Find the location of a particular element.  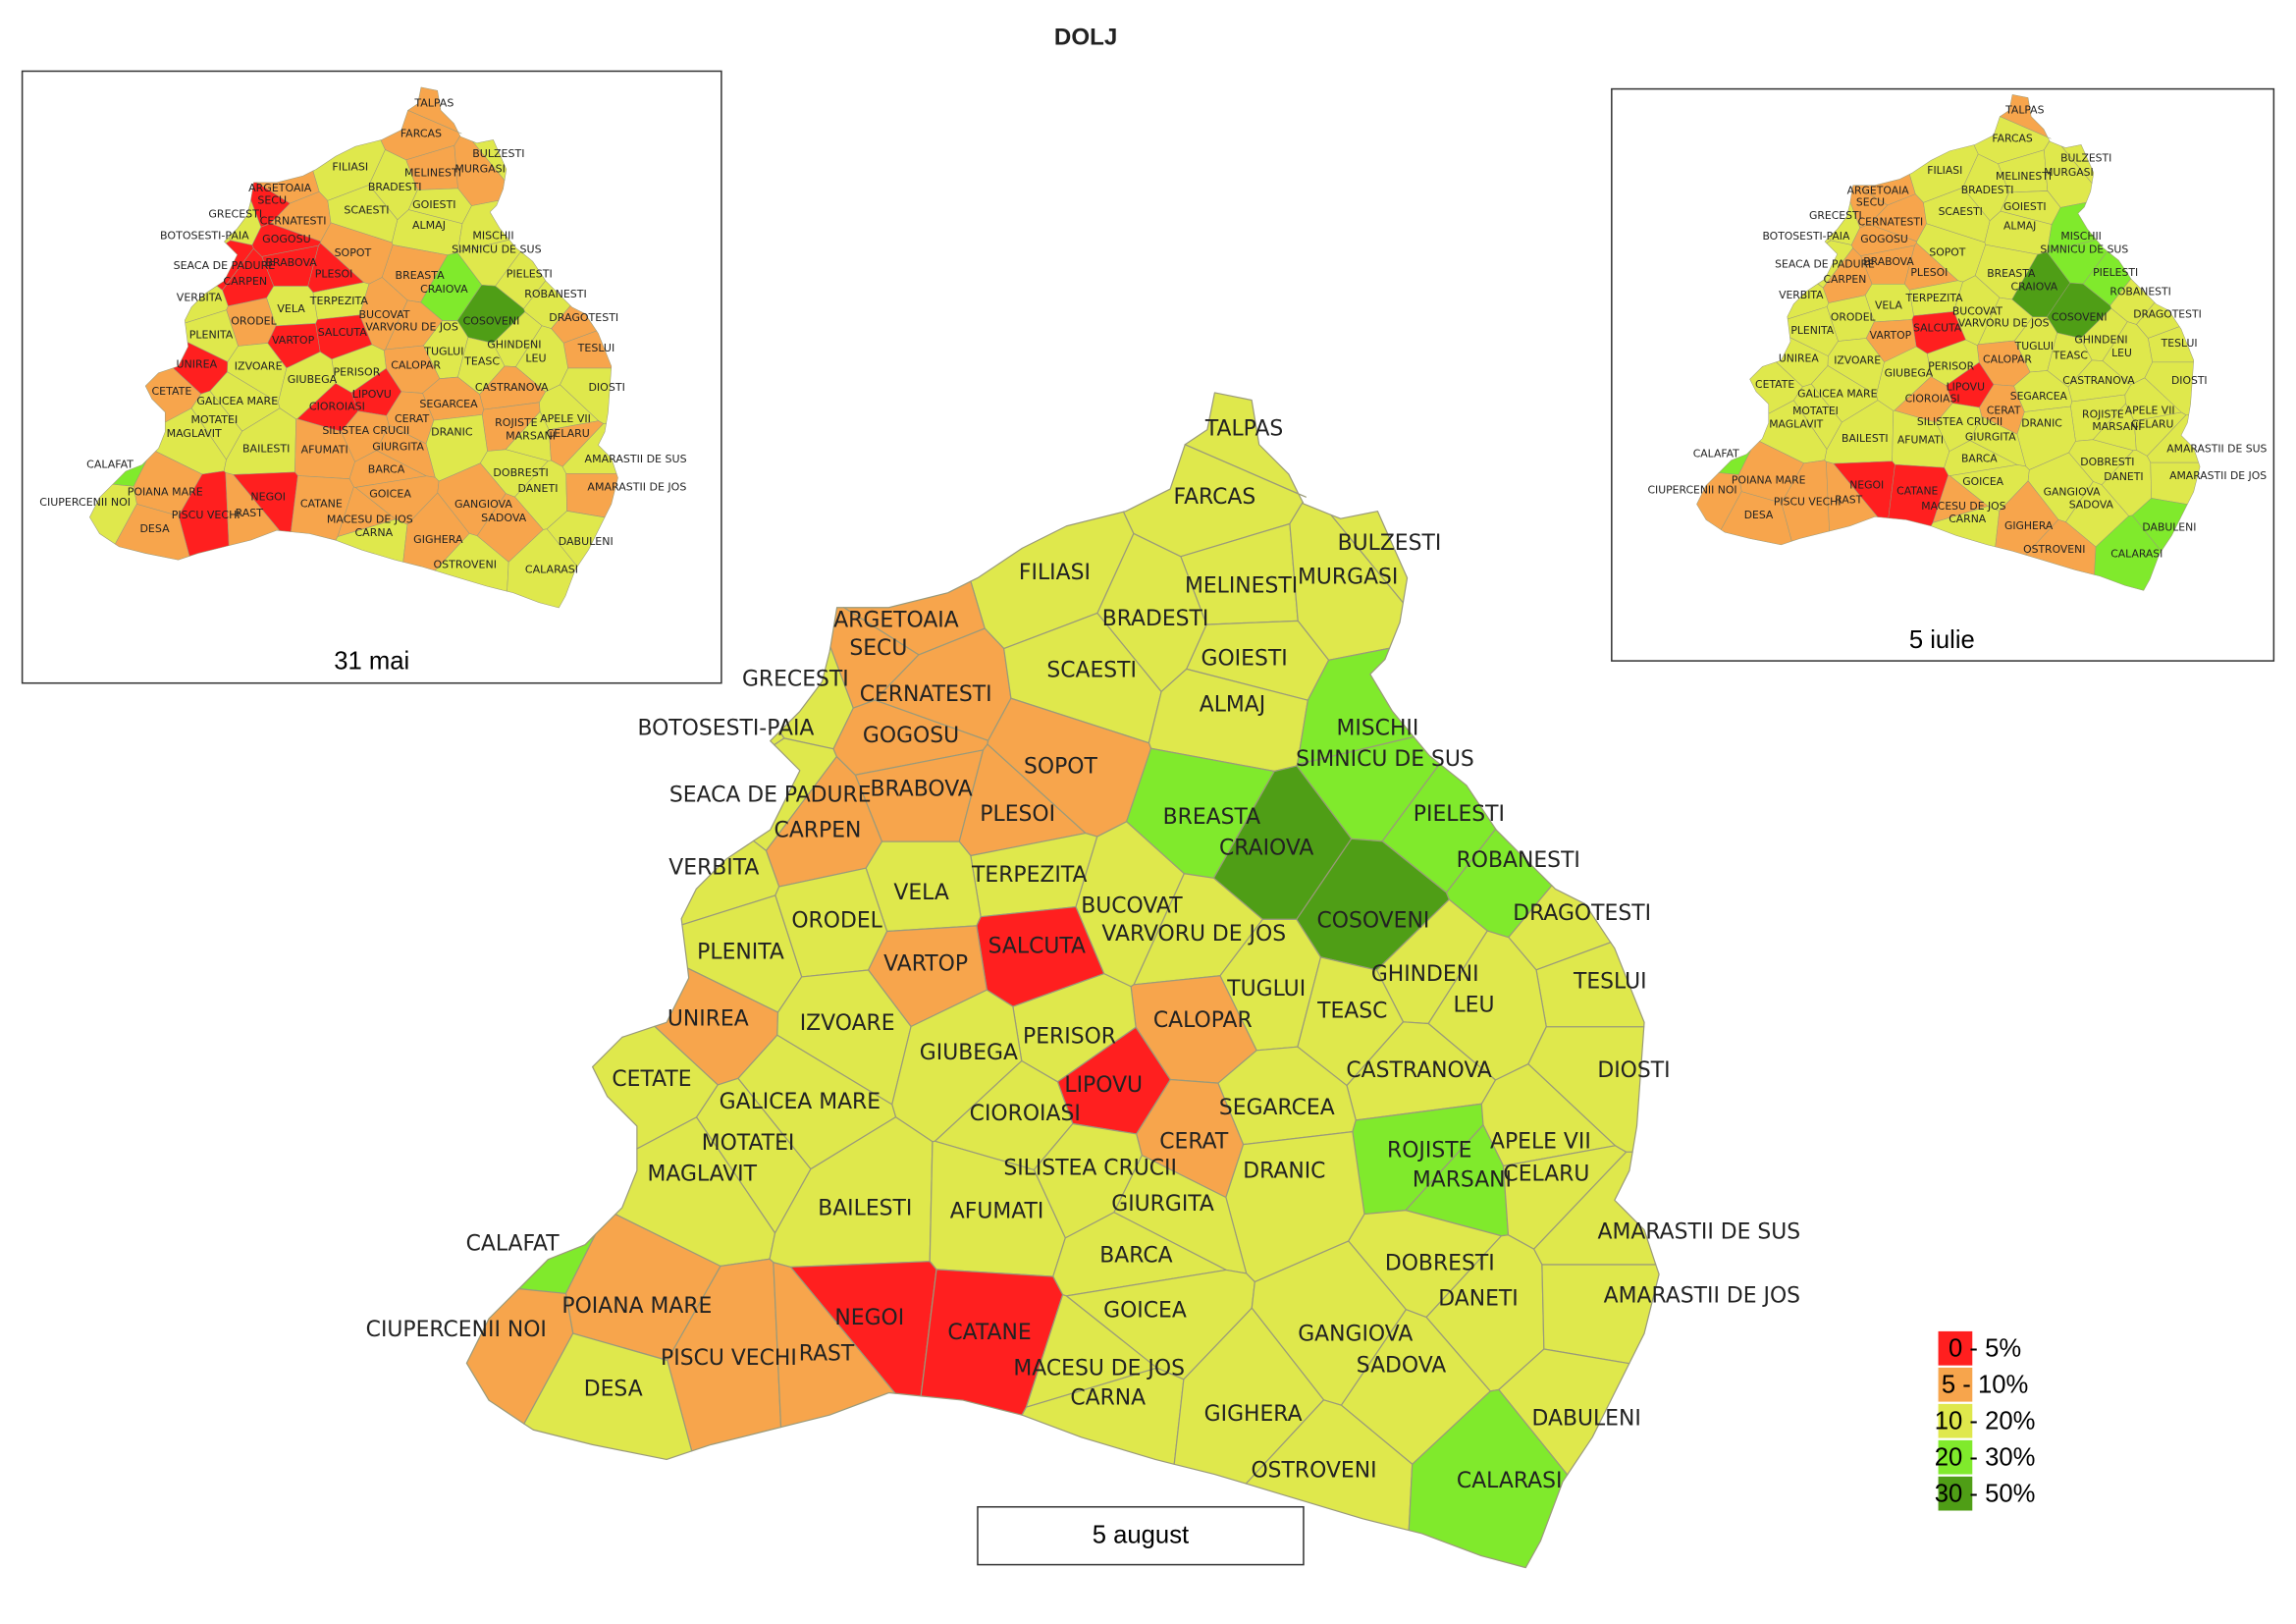

commune-label: MACESU DE JOS is located at coordinates (1099, 1368).